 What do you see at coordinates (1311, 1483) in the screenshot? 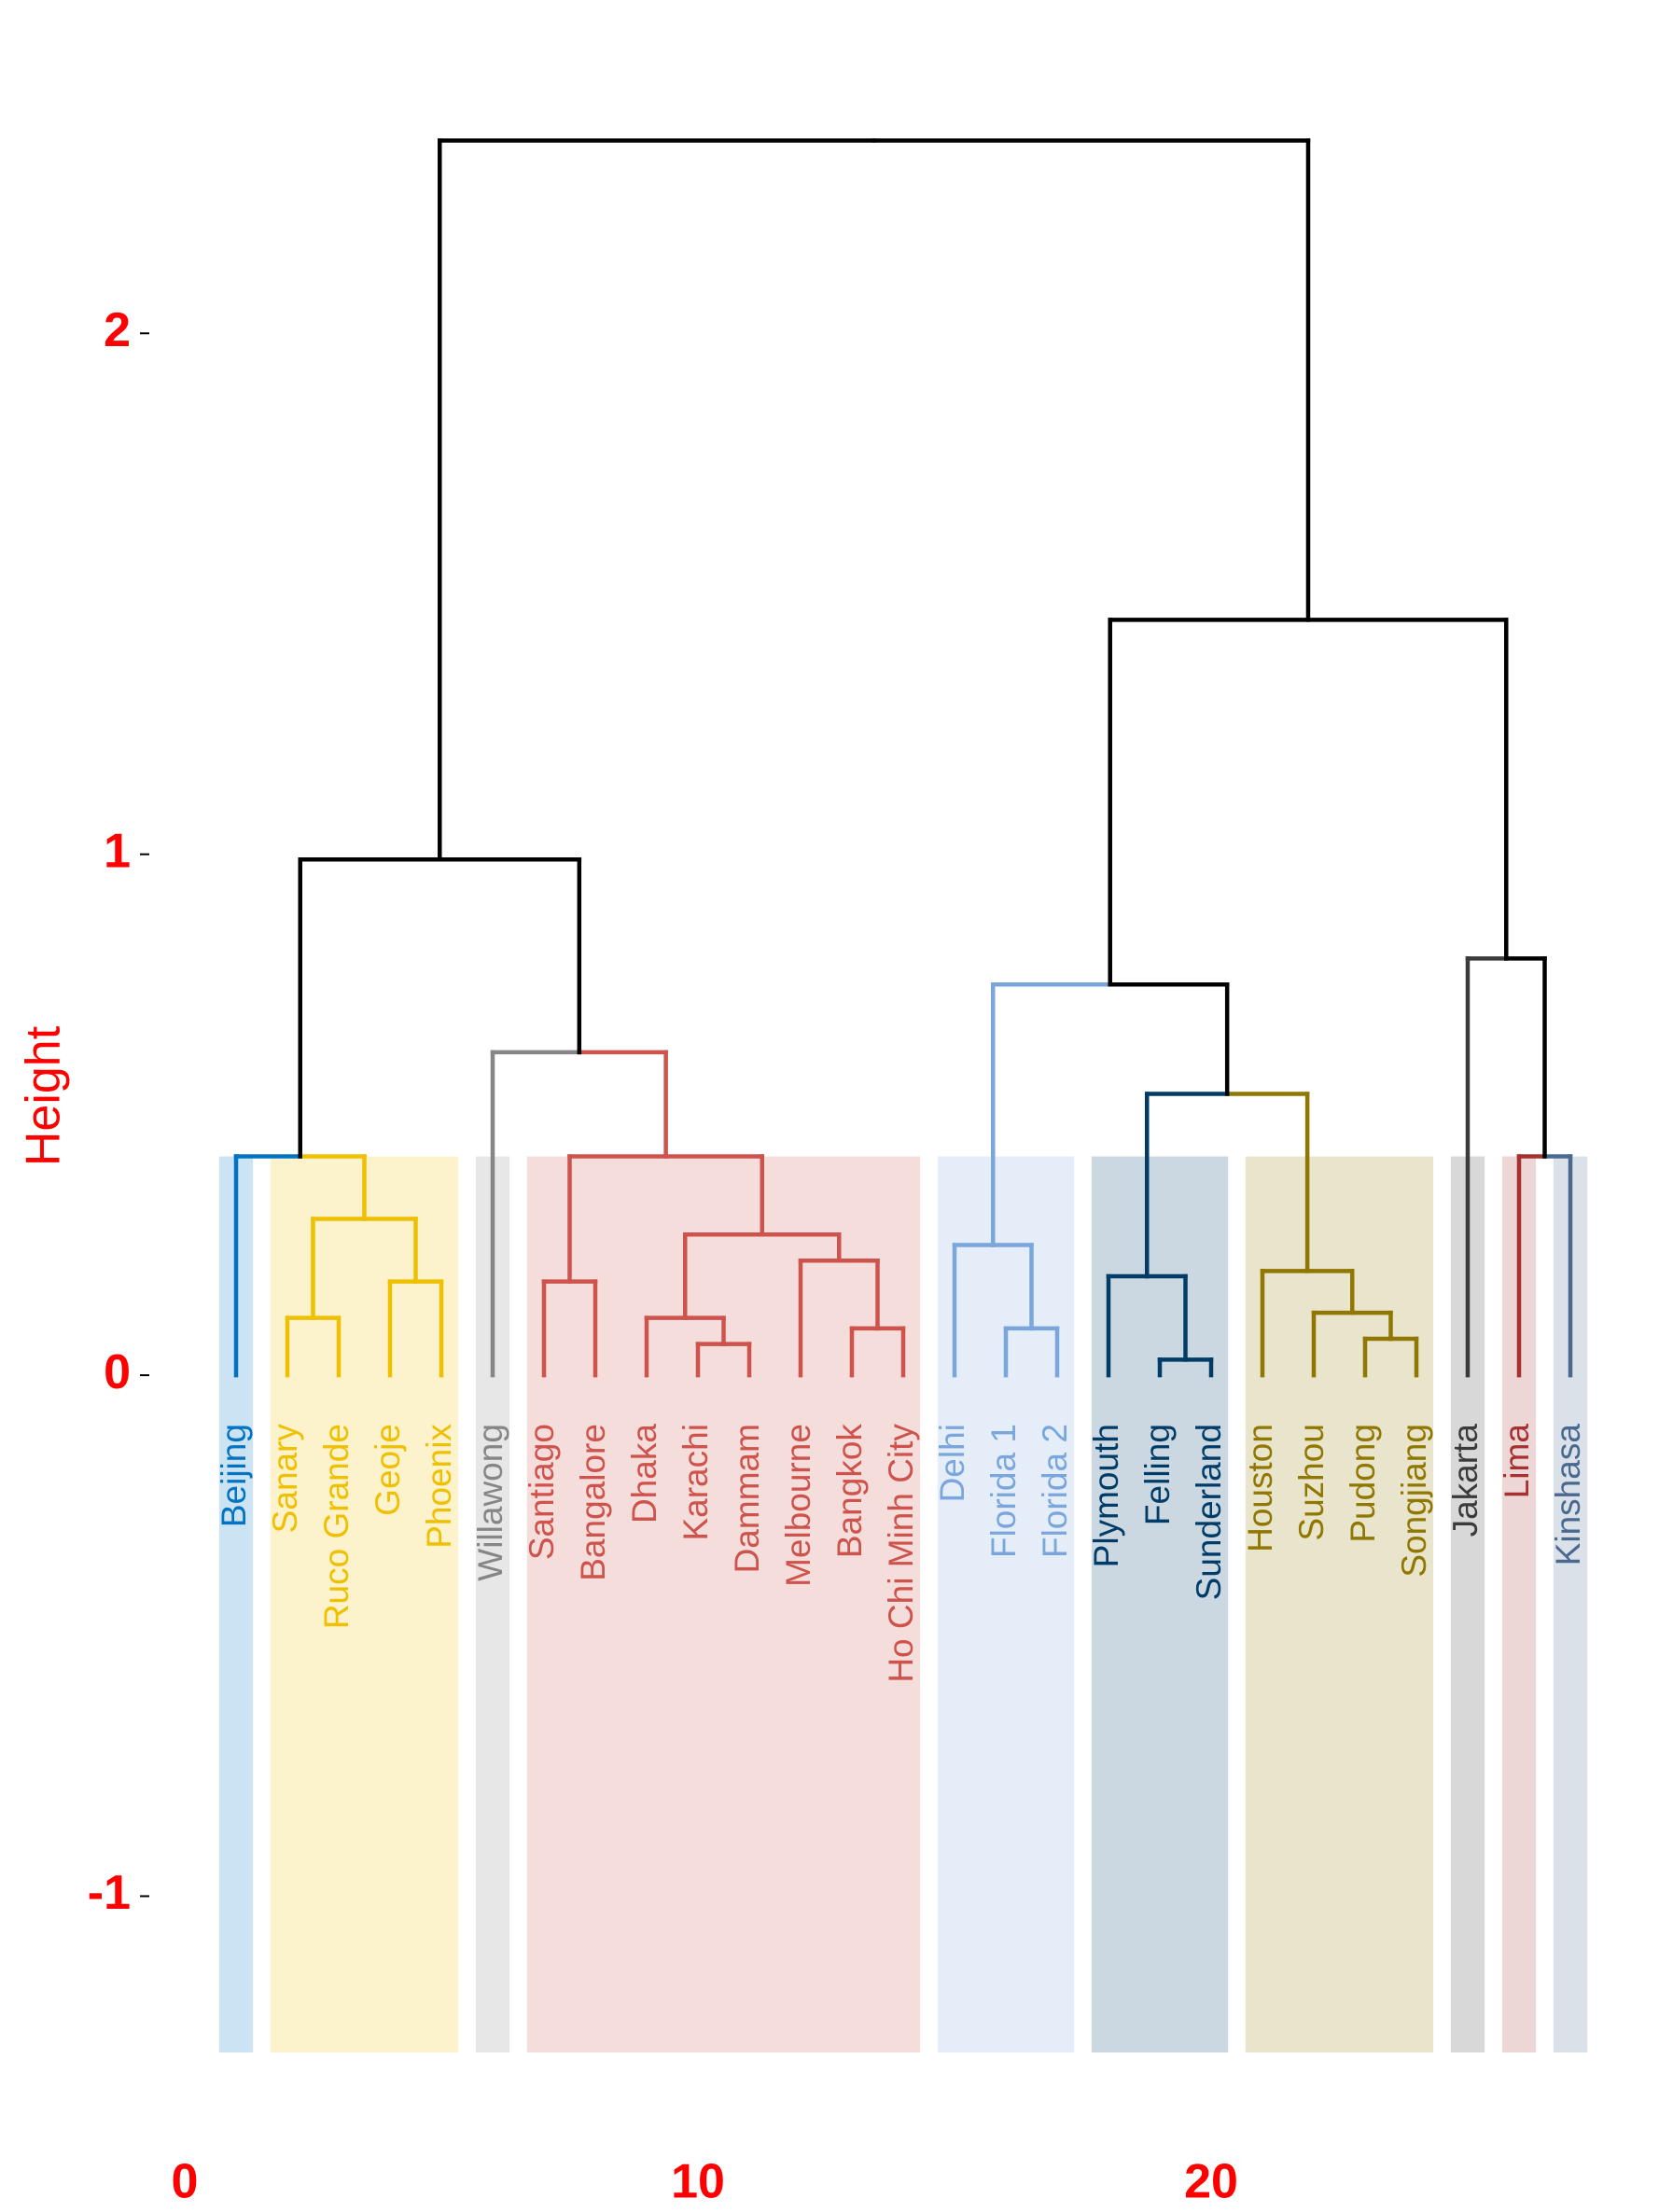
I see `leaf-label: Suzhou` at bounding box center [1311, 1483].